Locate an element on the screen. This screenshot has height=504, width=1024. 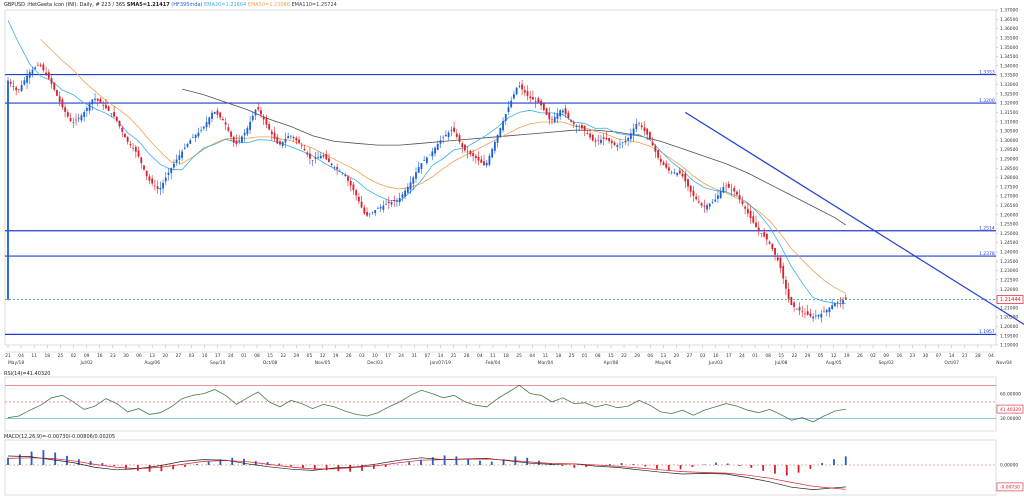
date-tick-label: 30 is located at coordinates (126, 356).